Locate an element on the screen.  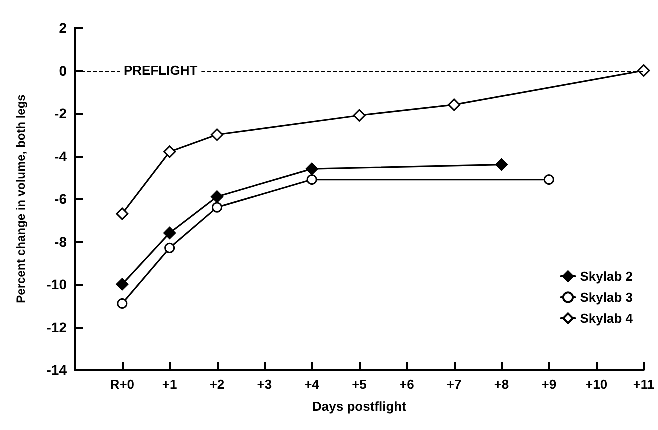
y-tick-label: -14 is located at coordinates (57, 370).